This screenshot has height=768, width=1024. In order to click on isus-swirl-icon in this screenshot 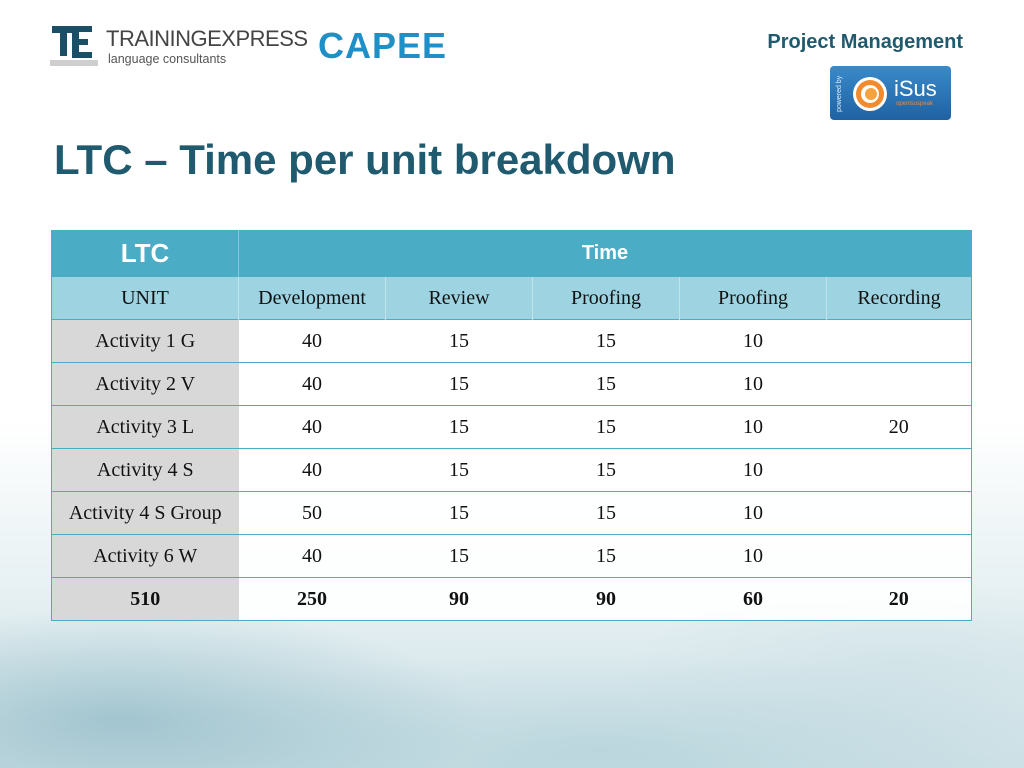, I will do `click(870, 94)`.